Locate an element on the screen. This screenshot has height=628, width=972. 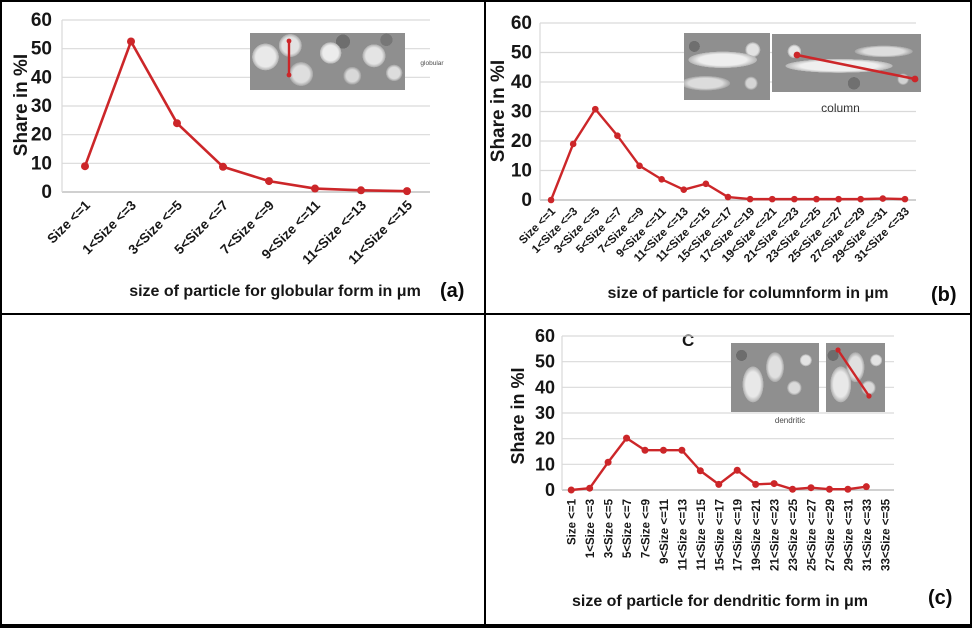
measurement-line-vertical is located at coordinates (289, 58).